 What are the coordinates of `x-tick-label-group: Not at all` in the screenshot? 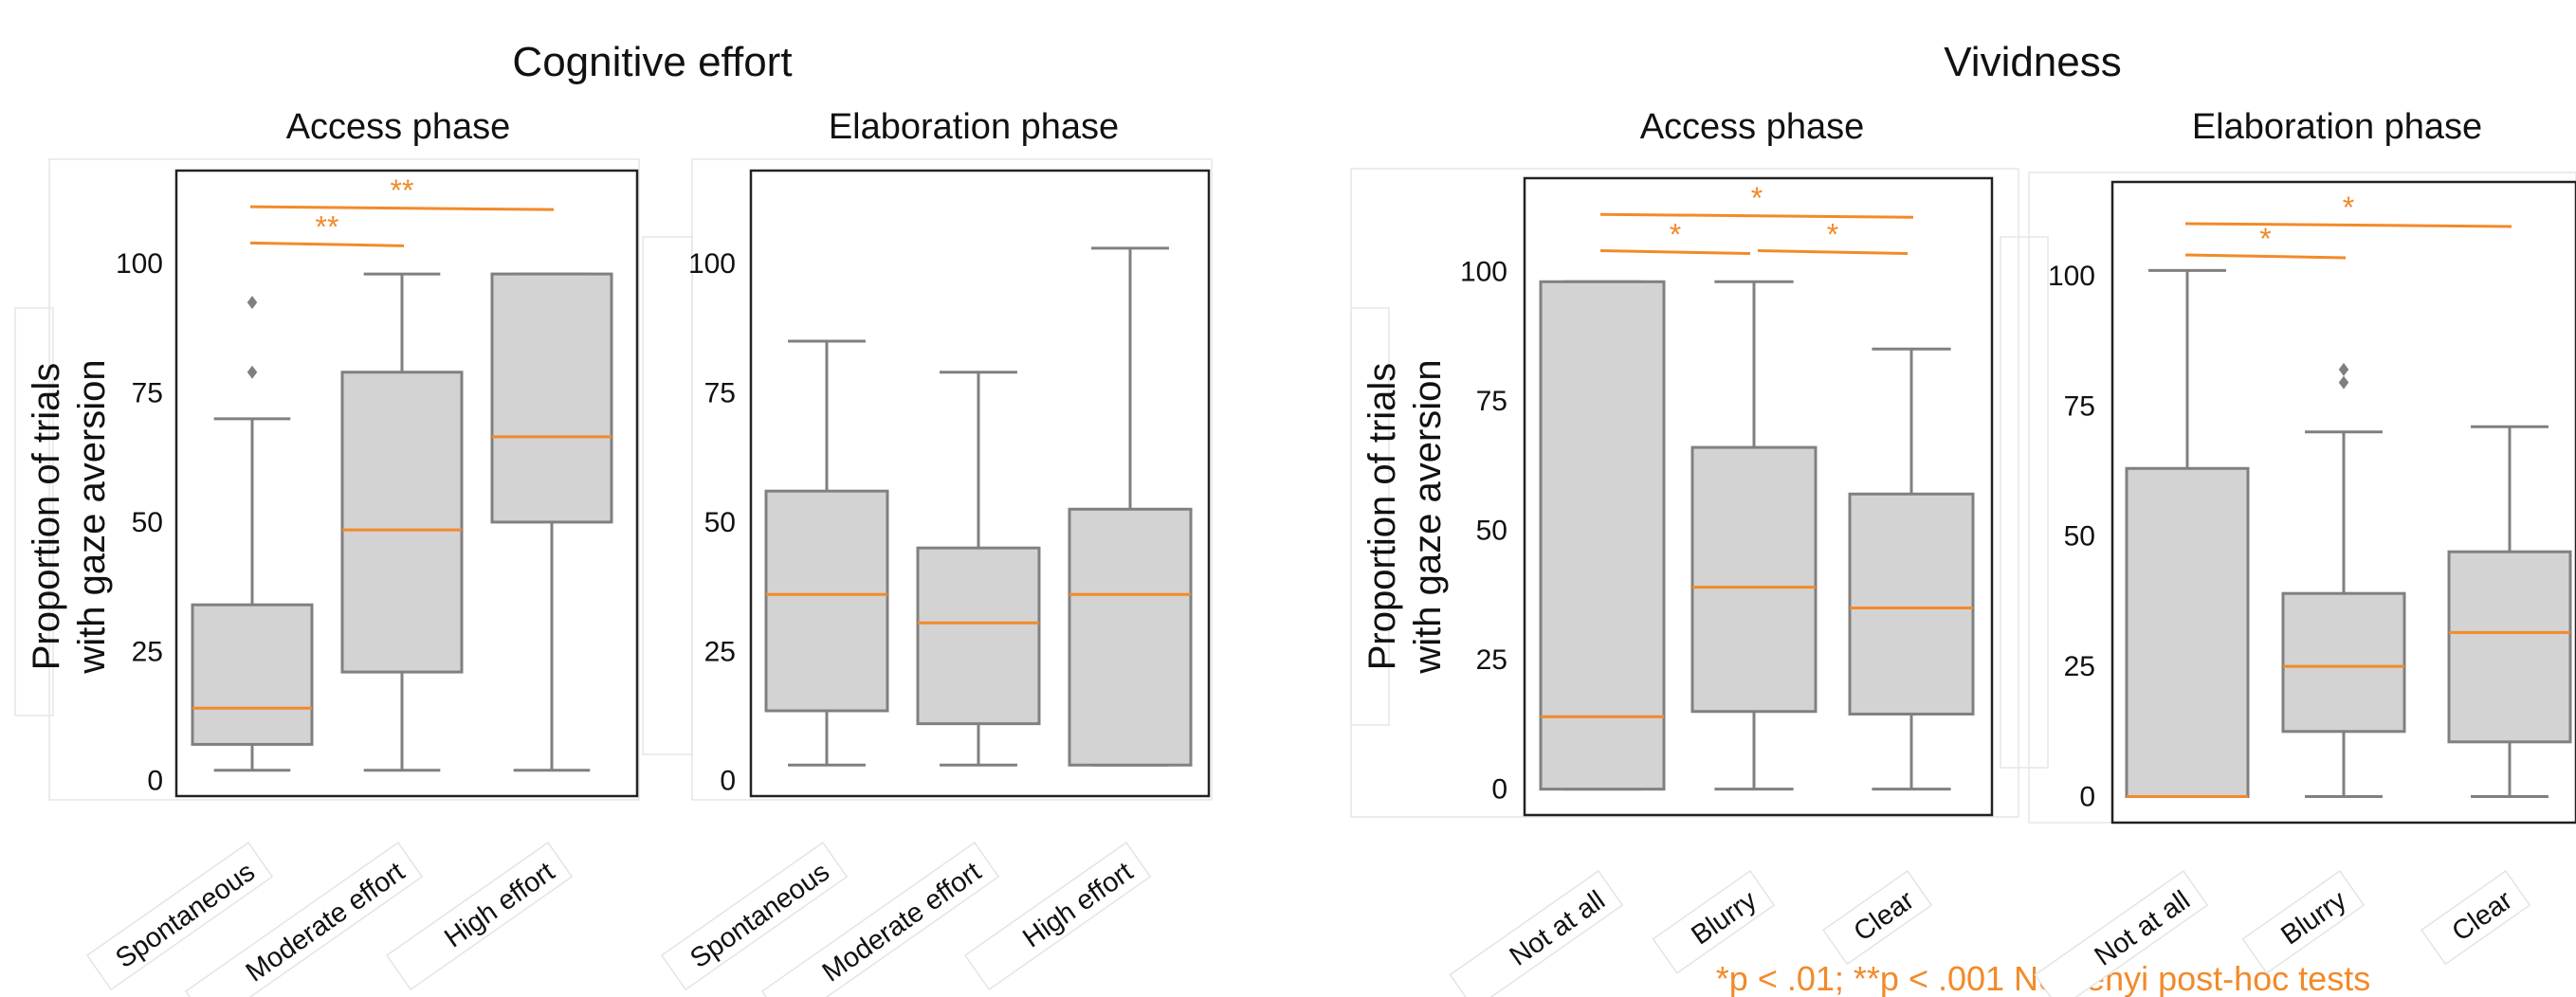 It's located at (1536, 933).